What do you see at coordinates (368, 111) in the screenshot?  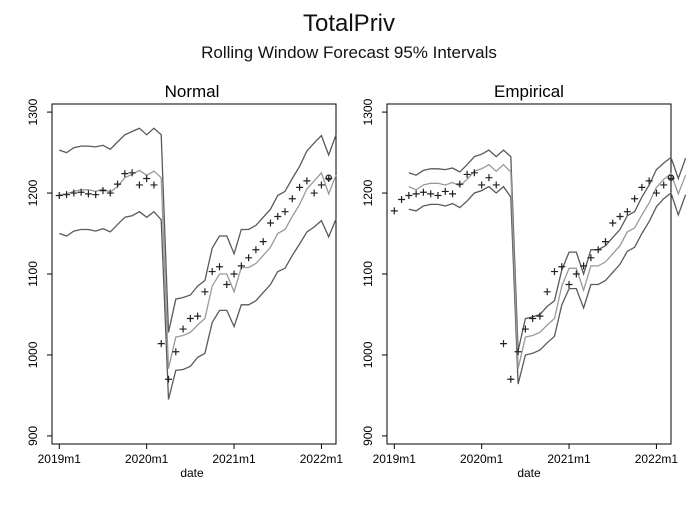 I see `y-tick-label: 1300` at bounding box center [368, 111].